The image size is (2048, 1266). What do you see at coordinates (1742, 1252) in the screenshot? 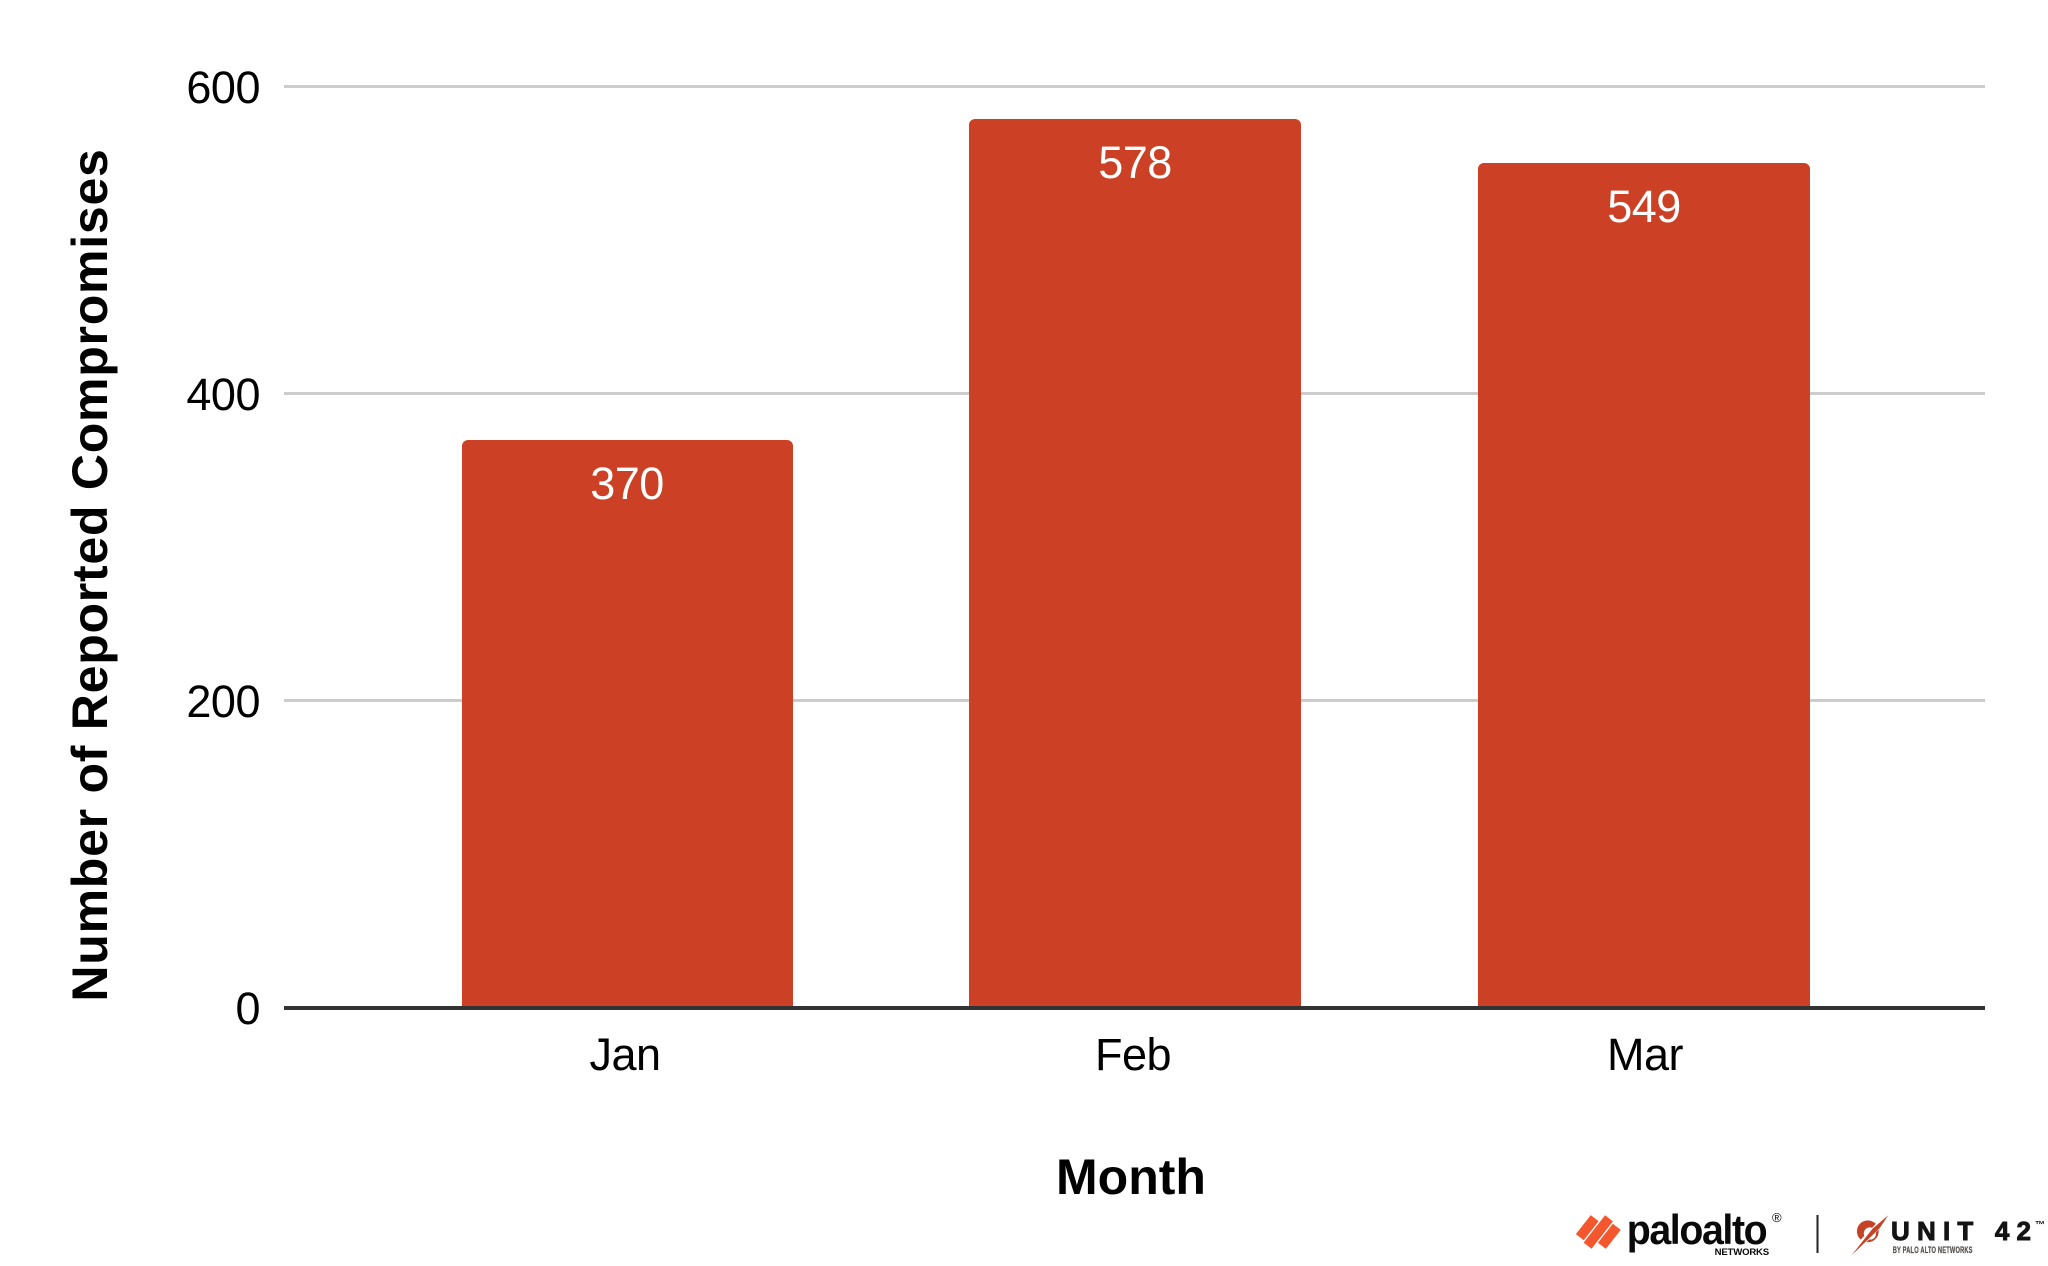
I see `svg-text: NETWORKS` at bounding box center [1742, 1252].